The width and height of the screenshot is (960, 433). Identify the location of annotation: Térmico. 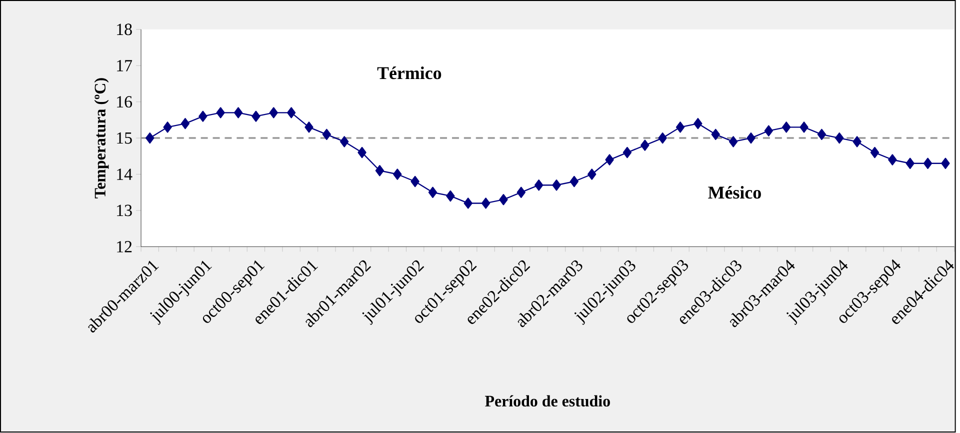
(409, 73).